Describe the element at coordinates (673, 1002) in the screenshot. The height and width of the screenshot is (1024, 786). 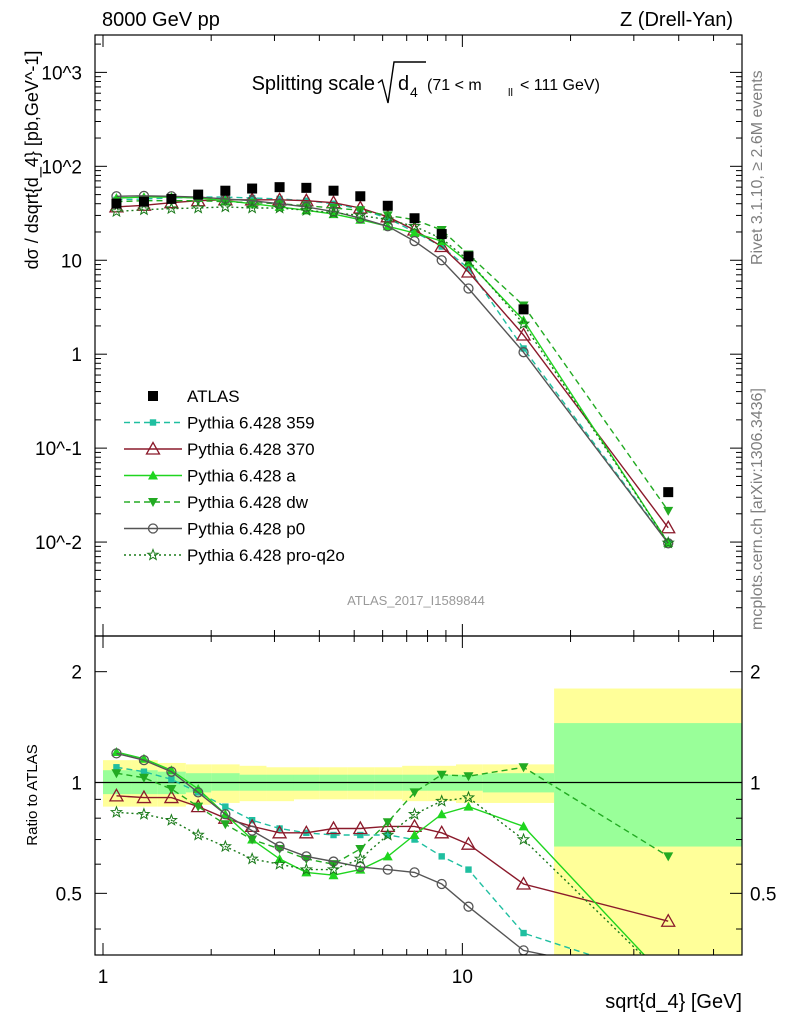
I see `x-axis-label: sqrt{d_4} [GeV]` at that location.